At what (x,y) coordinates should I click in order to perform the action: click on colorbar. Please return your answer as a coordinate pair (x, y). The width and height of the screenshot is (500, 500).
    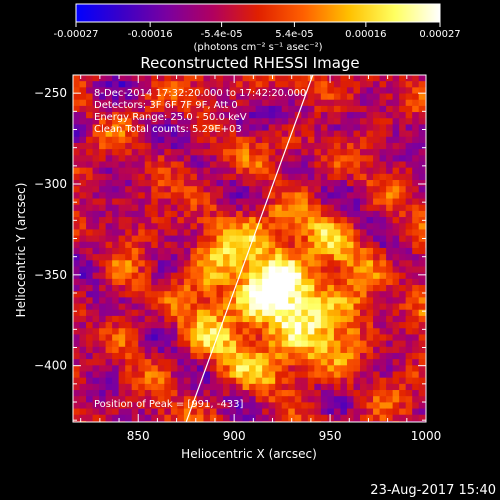
    Looking at the image, I should click on (258, 13).